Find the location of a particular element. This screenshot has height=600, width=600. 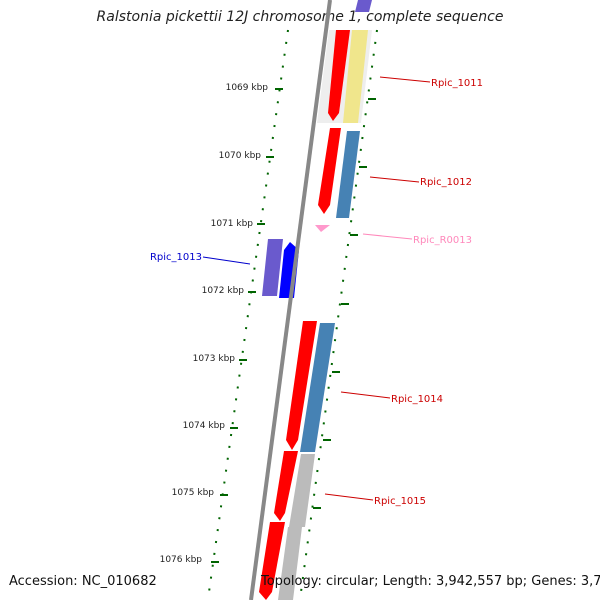

gene-label-rpic-1011: Rpic_1011 is located at coordinates (457, 83).